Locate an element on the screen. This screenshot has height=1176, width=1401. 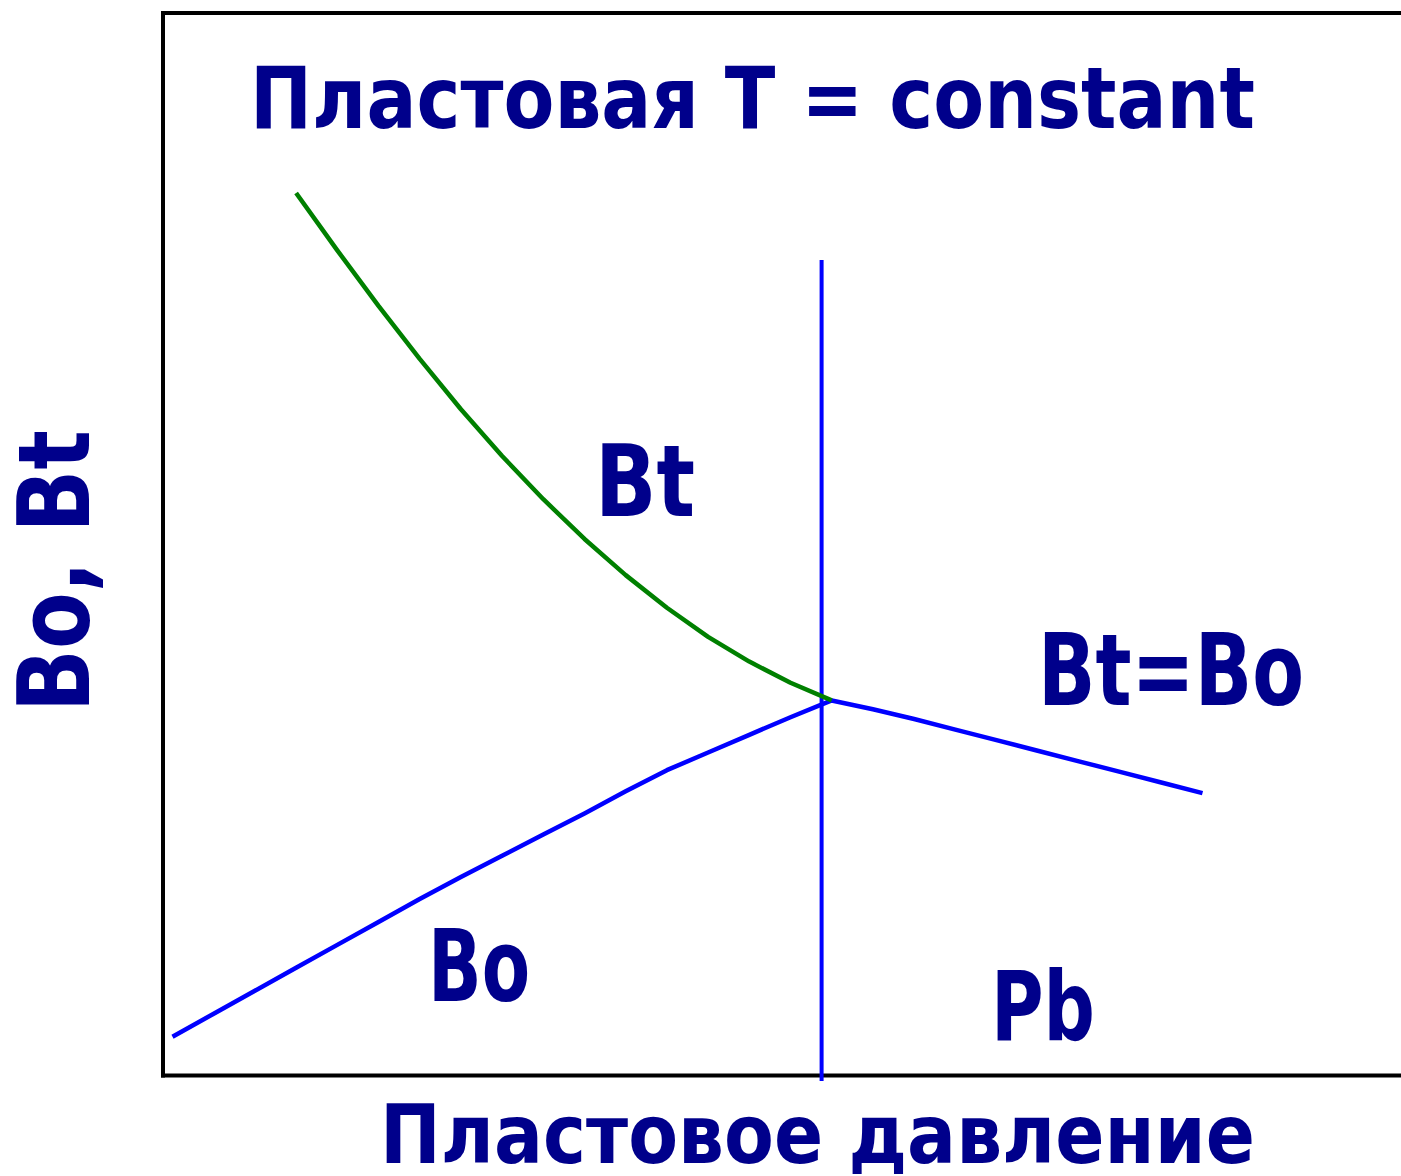
y-axis-title: Bo, Bt is located at coordinates (56, 571).